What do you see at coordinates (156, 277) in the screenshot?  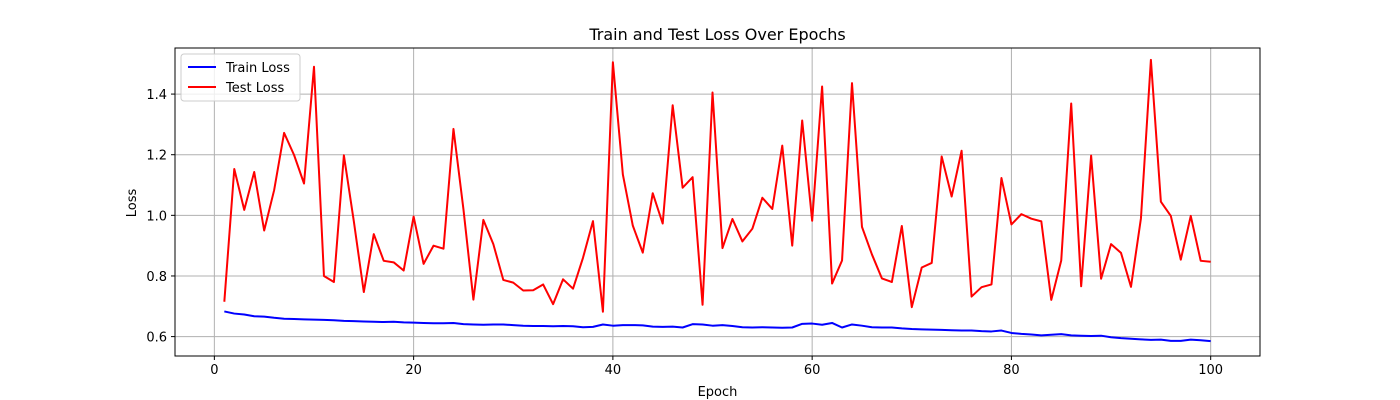 I see `y-tick-label: 0.8` at bounding box center [156, 277].